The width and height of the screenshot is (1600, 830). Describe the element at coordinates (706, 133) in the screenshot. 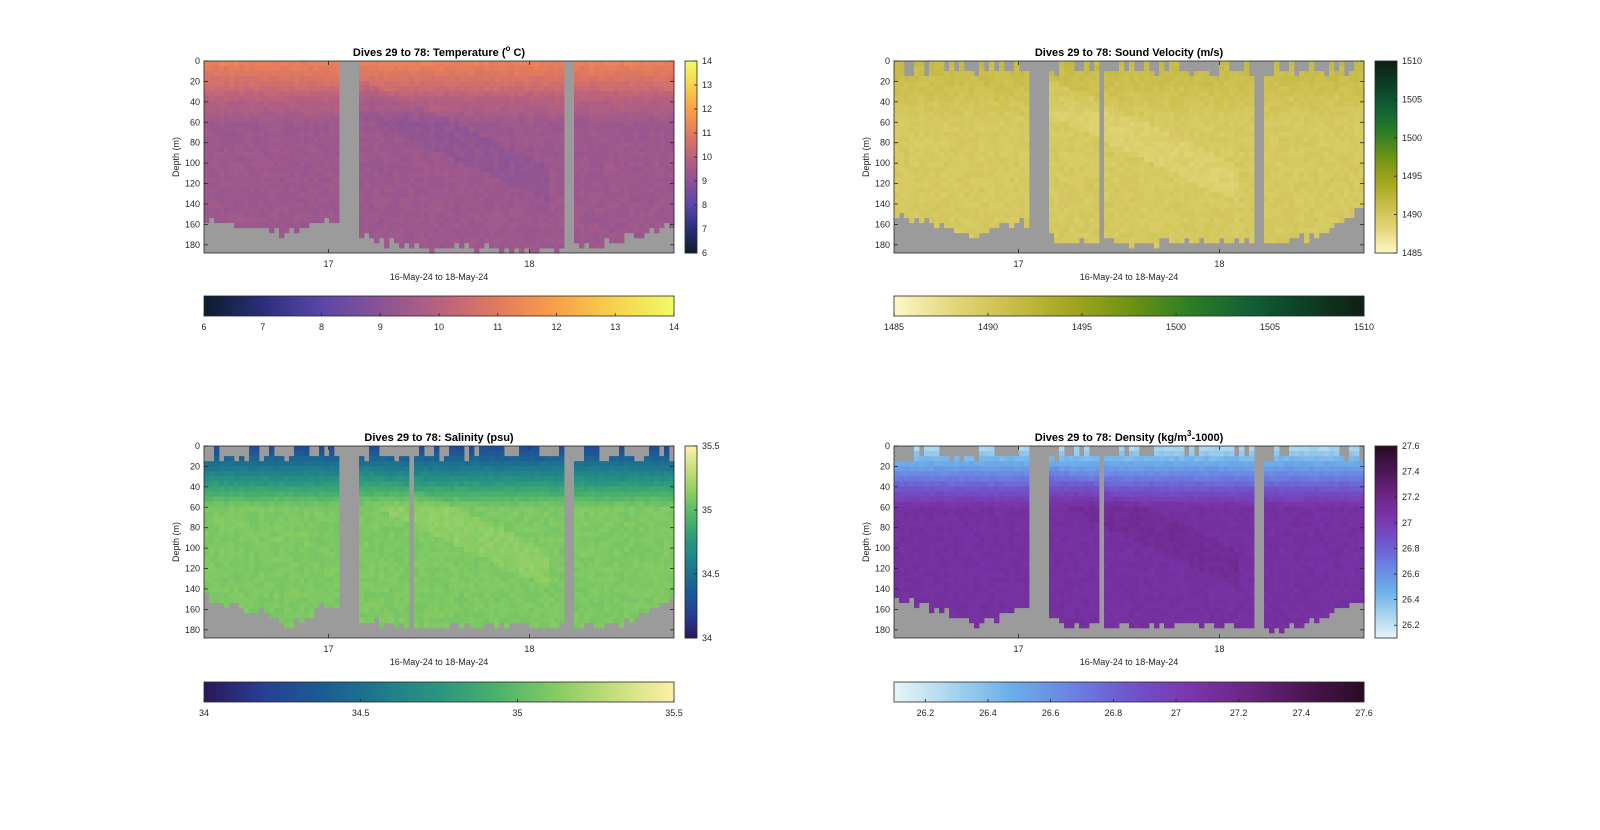

I see `colorbar-tick-label: 11` at that location.